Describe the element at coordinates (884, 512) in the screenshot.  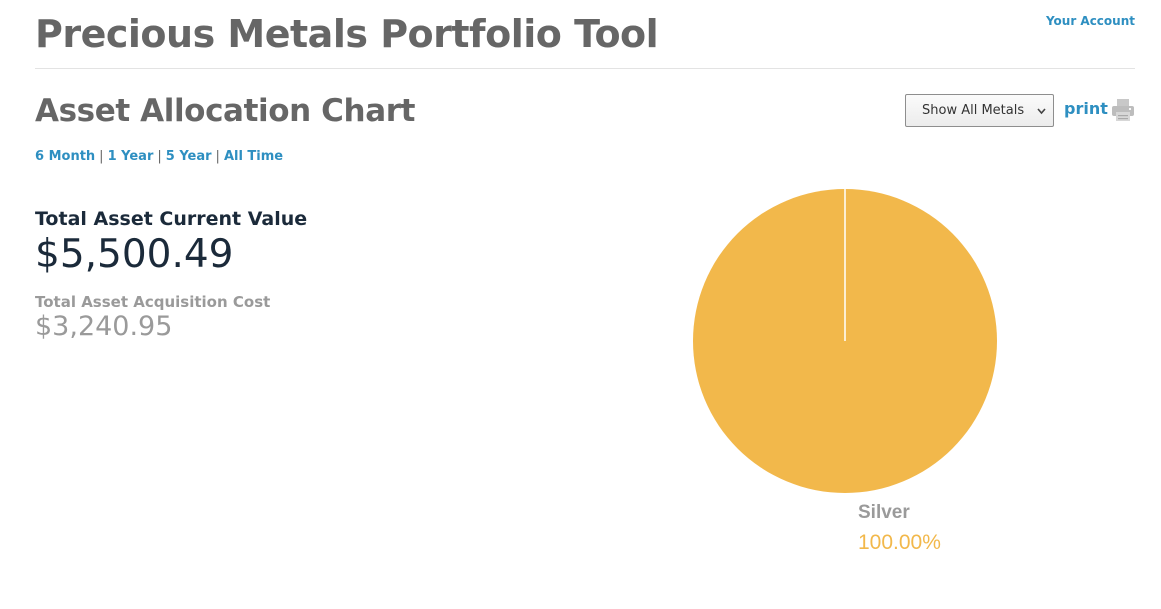
I see `pie-label-name: Silver` at that location.